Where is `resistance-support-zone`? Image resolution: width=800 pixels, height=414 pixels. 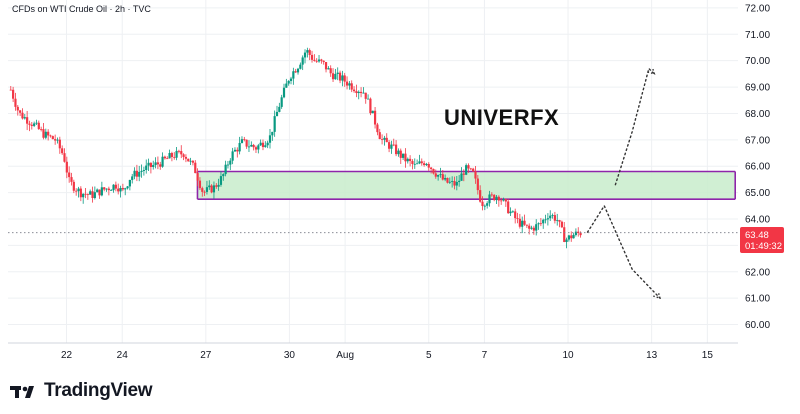 resistance-support-zone is located at coordinates (466, 185).